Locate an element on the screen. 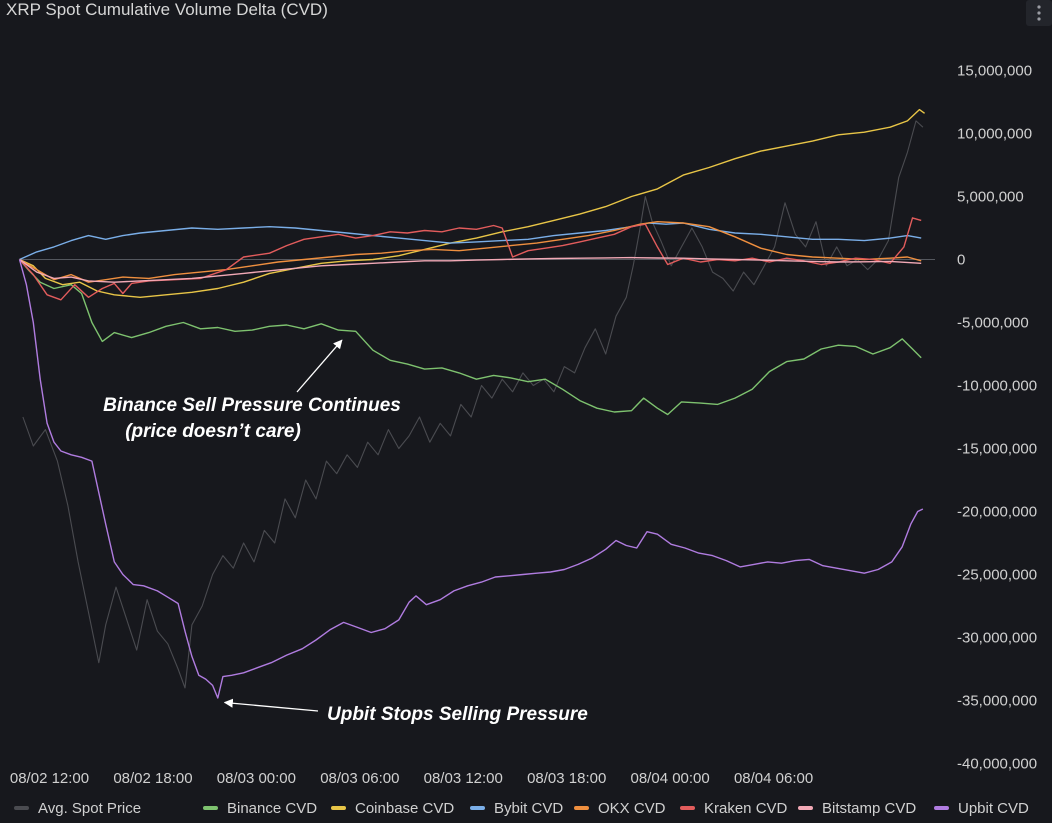 This screenshot has width=1052, height=823. legend-item-upbit-cvd: Upbit CVD is located at coordinates (981, 808).